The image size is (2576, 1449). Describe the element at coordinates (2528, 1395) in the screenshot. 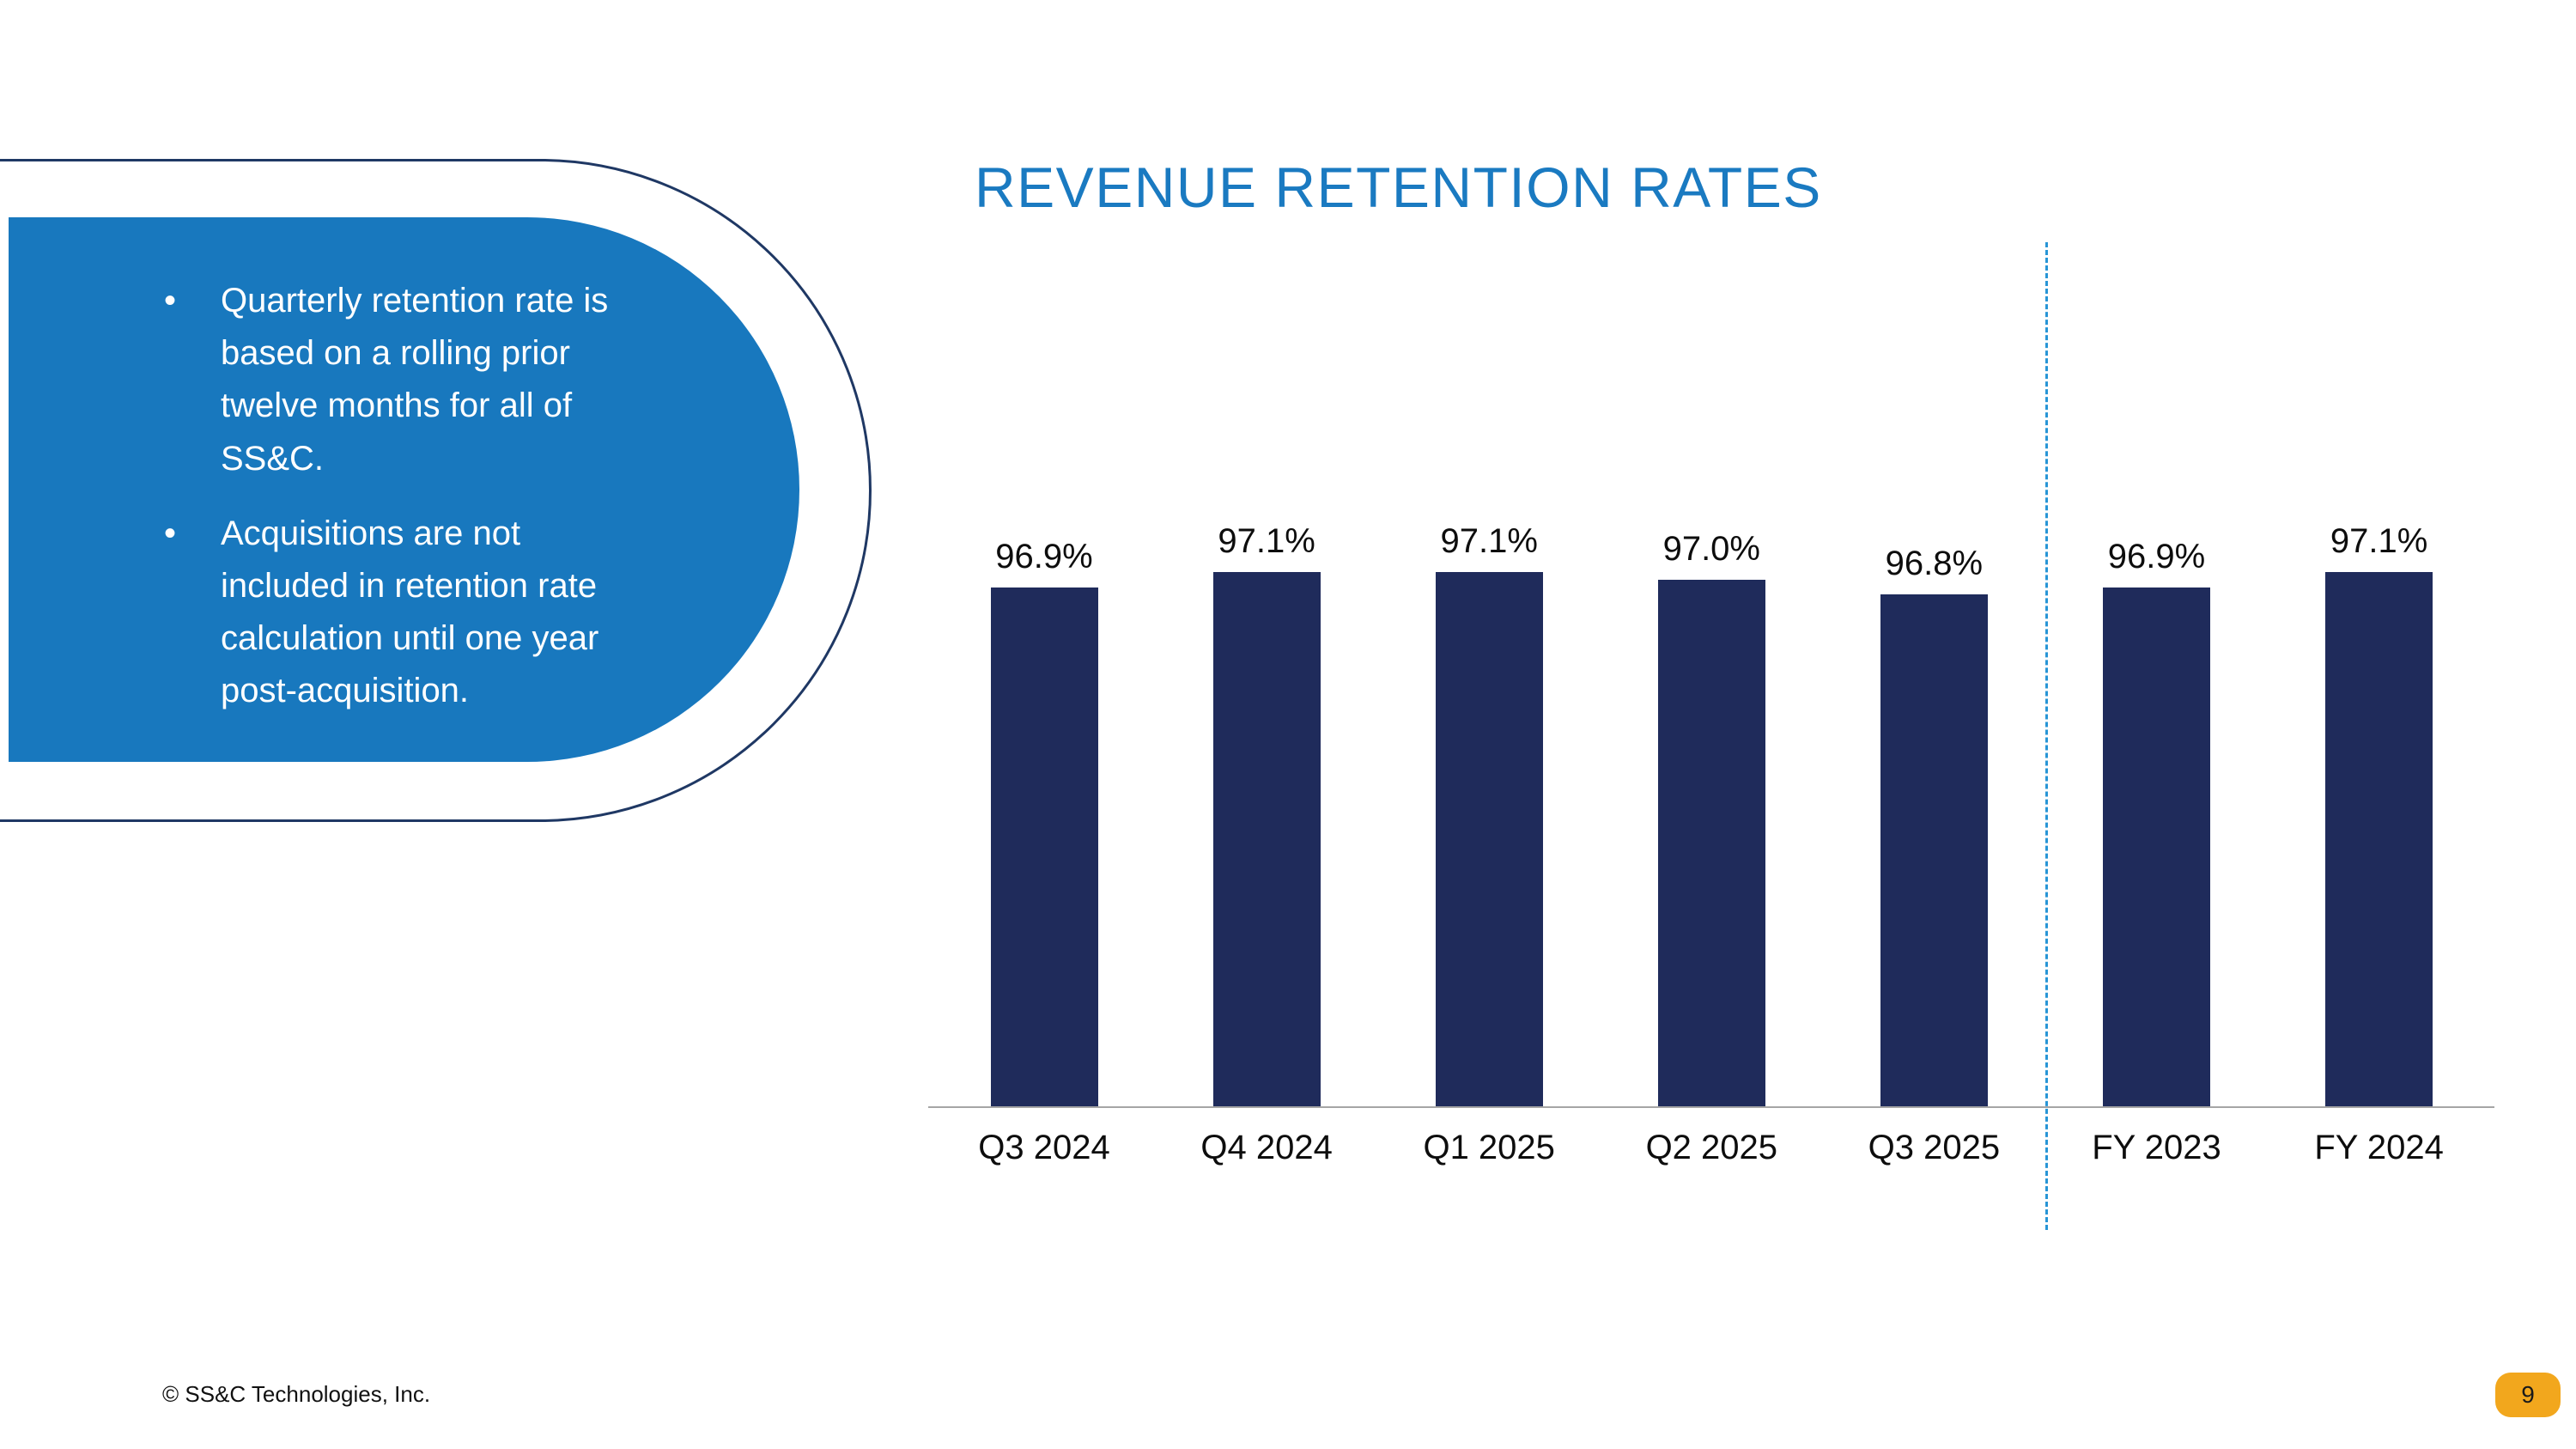

I see `page-number-badge: 9` at that location.